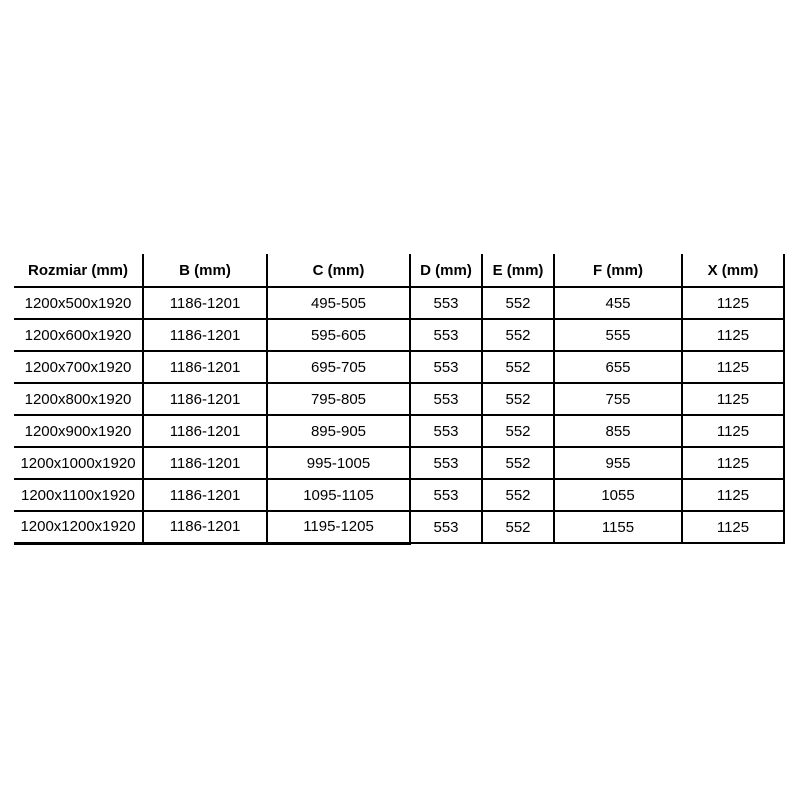  What do you see at coordinates (79, 495) in the screenshot?
I see `table-cell: 1200x1100x1920` at bounding box center [79, 495].